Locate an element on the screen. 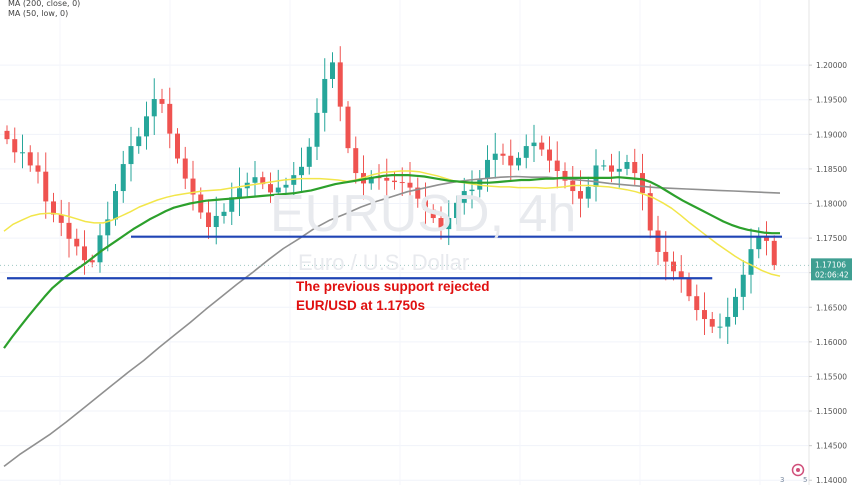 The width and height of the screenshot is (852, 485). y-tick-label: 1.16500 is located at coordinates (831, 307).